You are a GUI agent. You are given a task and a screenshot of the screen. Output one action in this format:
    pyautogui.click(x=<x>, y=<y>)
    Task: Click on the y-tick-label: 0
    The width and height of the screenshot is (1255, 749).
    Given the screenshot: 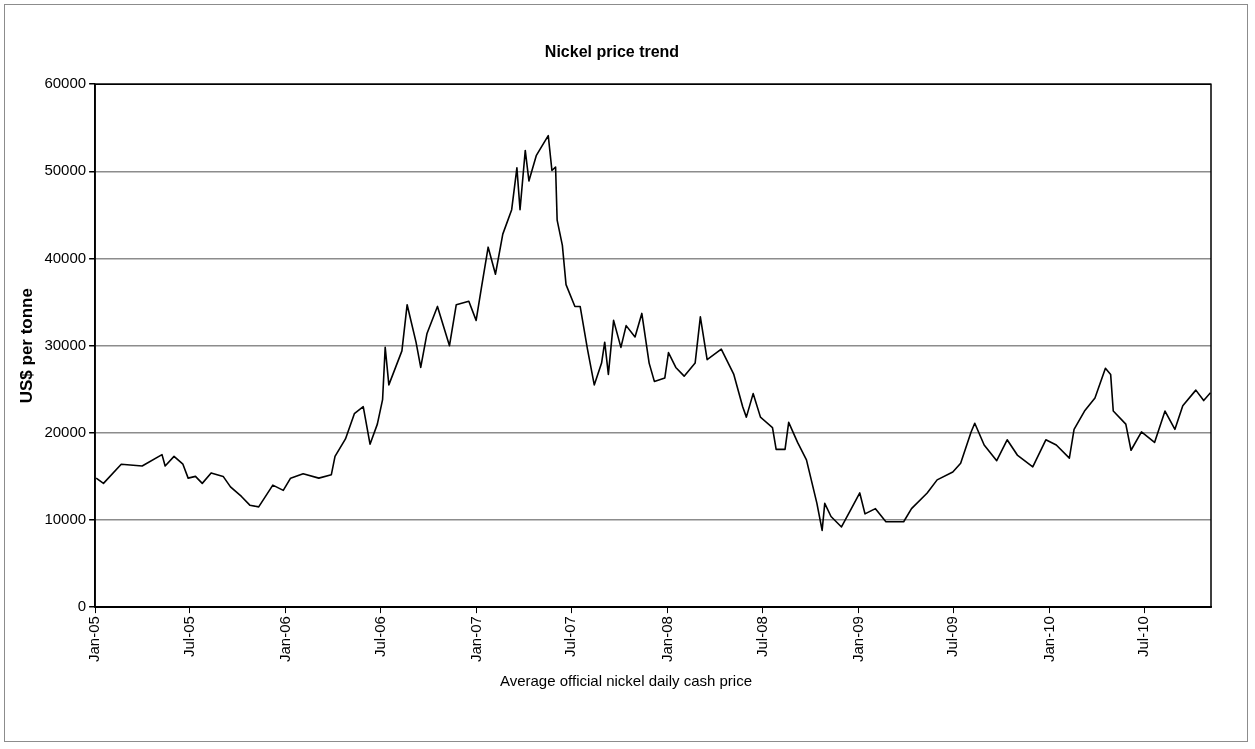 What is the action you would take?
    pyautogui.click(x=82, y=606)
    